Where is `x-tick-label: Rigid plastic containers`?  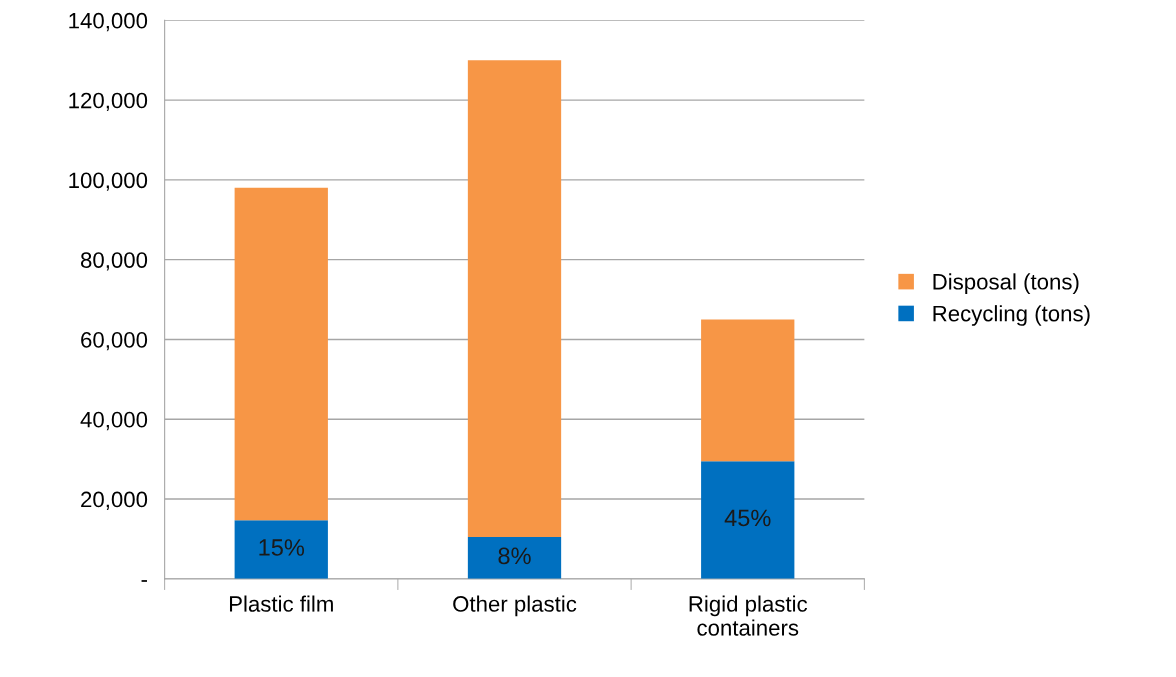 x-tick-label: Rigid plastic containers is located at coordinates (748, 615).